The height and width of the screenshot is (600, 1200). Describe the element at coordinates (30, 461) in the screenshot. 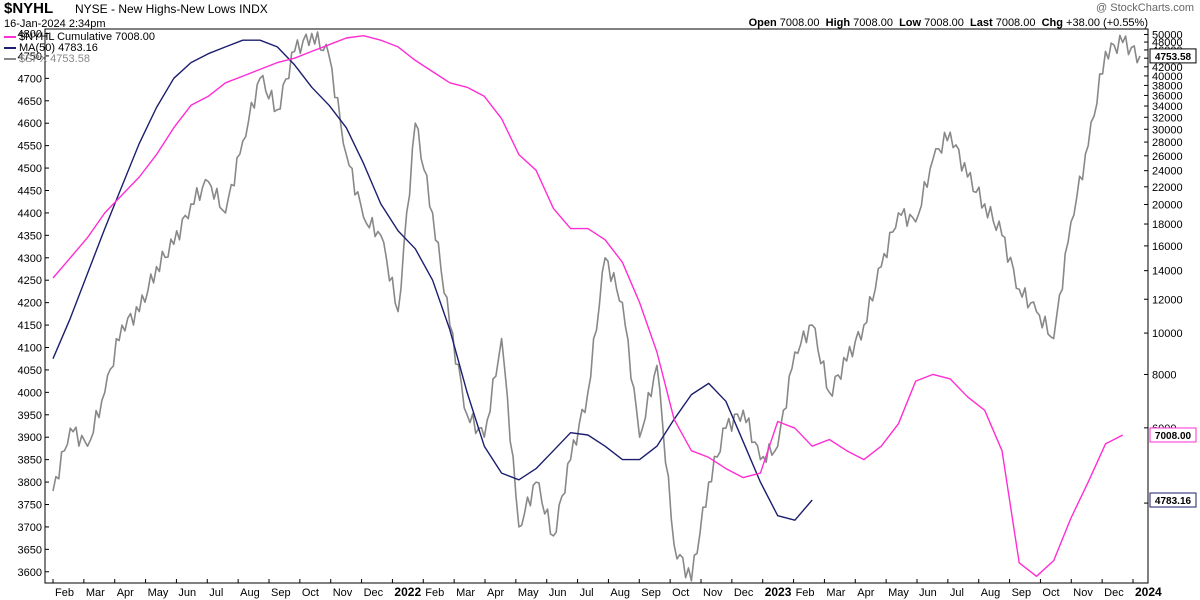

I see `left-tick-label: 3850` at that location.